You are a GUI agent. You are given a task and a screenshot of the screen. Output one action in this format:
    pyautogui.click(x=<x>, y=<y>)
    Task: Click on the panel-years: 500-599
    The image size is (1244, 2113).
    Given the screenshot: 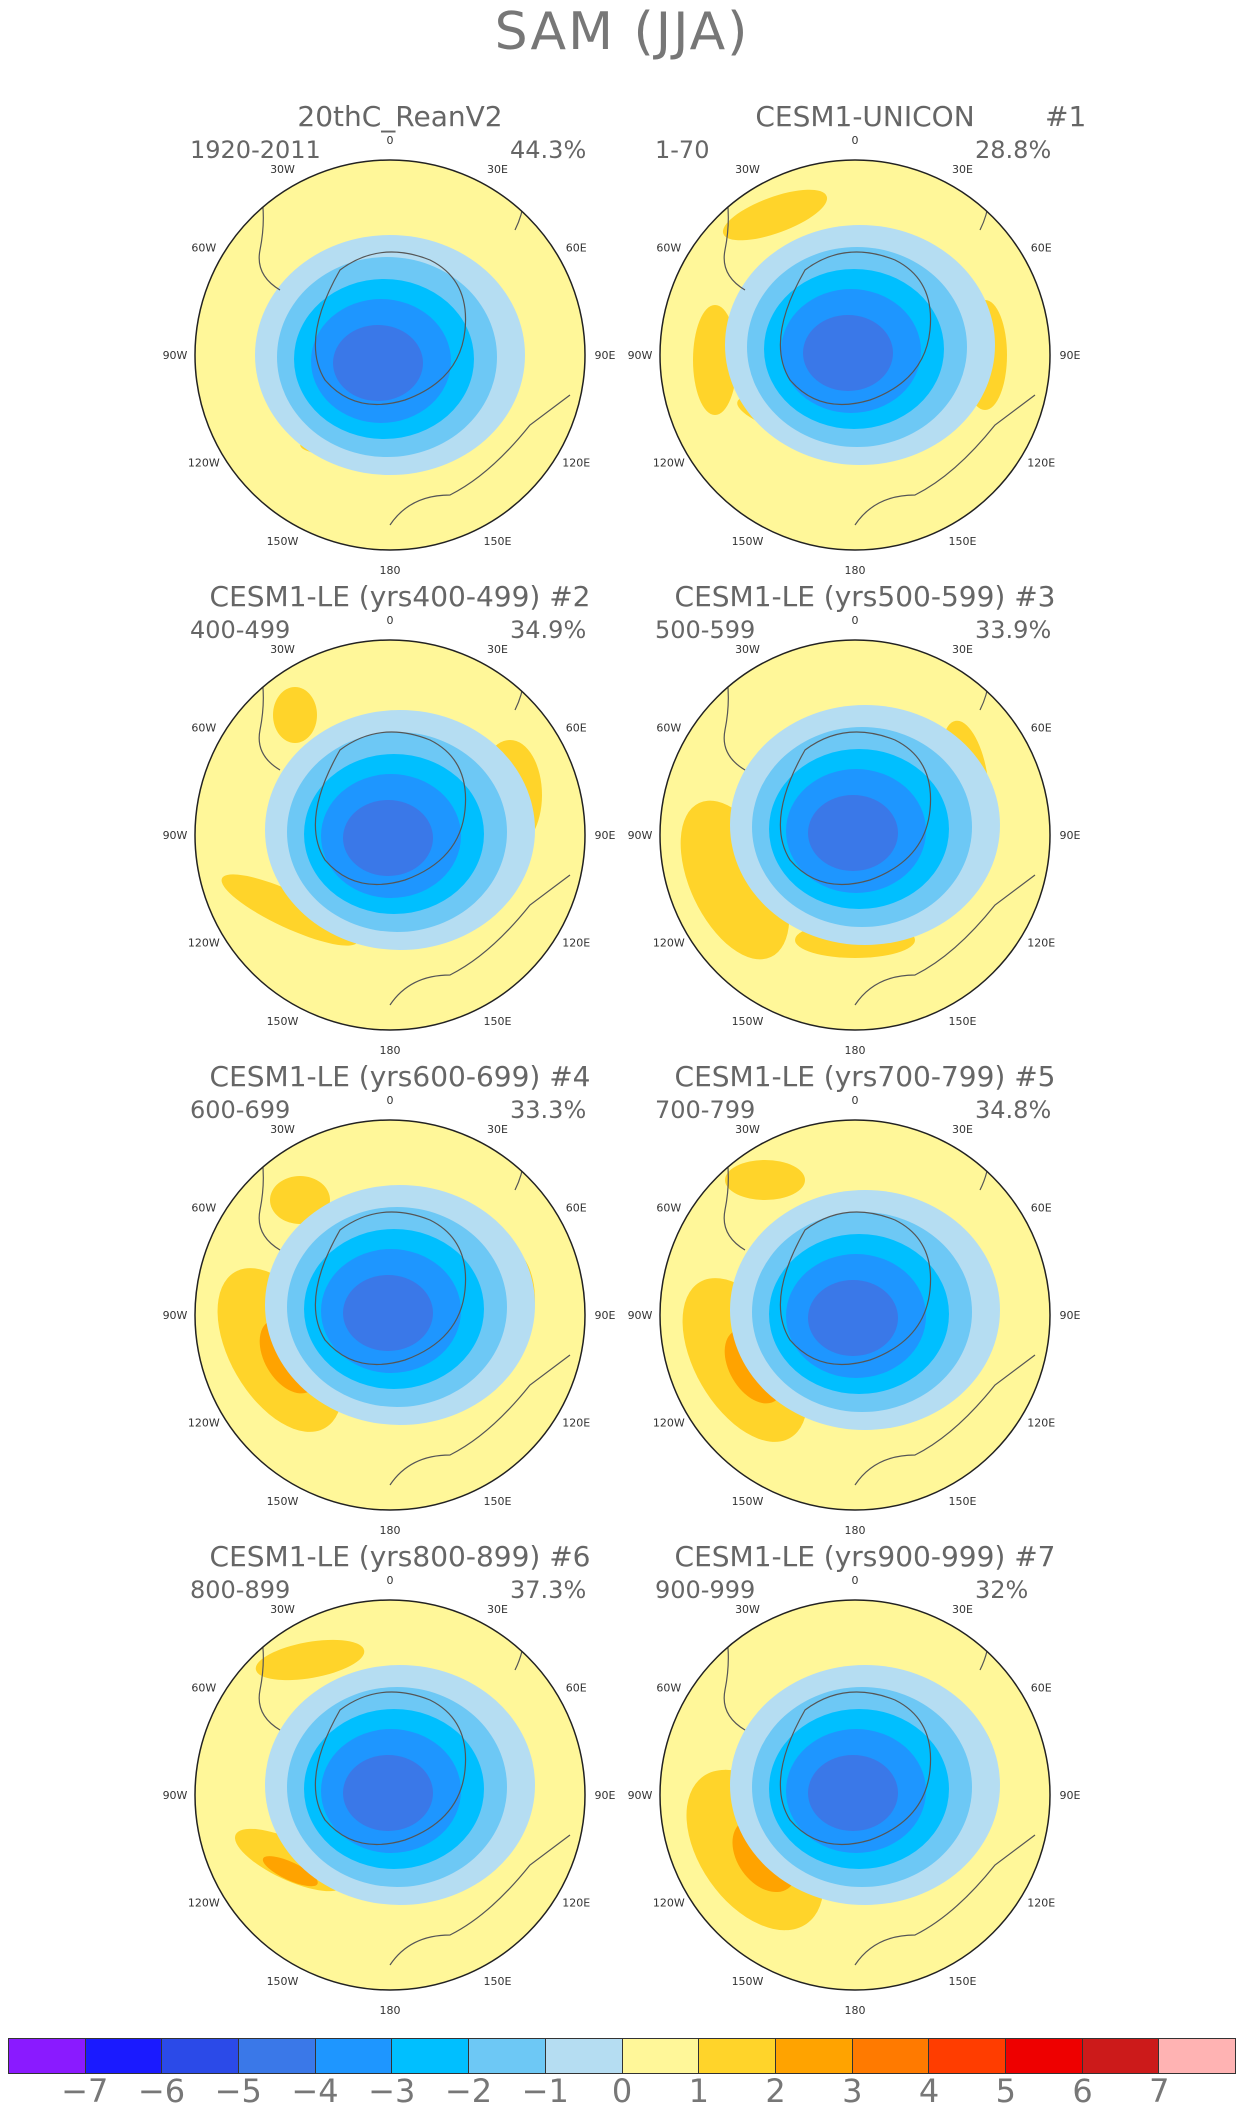 What is the action you would take?
    pyautogui.click(x=705, y=630)
    